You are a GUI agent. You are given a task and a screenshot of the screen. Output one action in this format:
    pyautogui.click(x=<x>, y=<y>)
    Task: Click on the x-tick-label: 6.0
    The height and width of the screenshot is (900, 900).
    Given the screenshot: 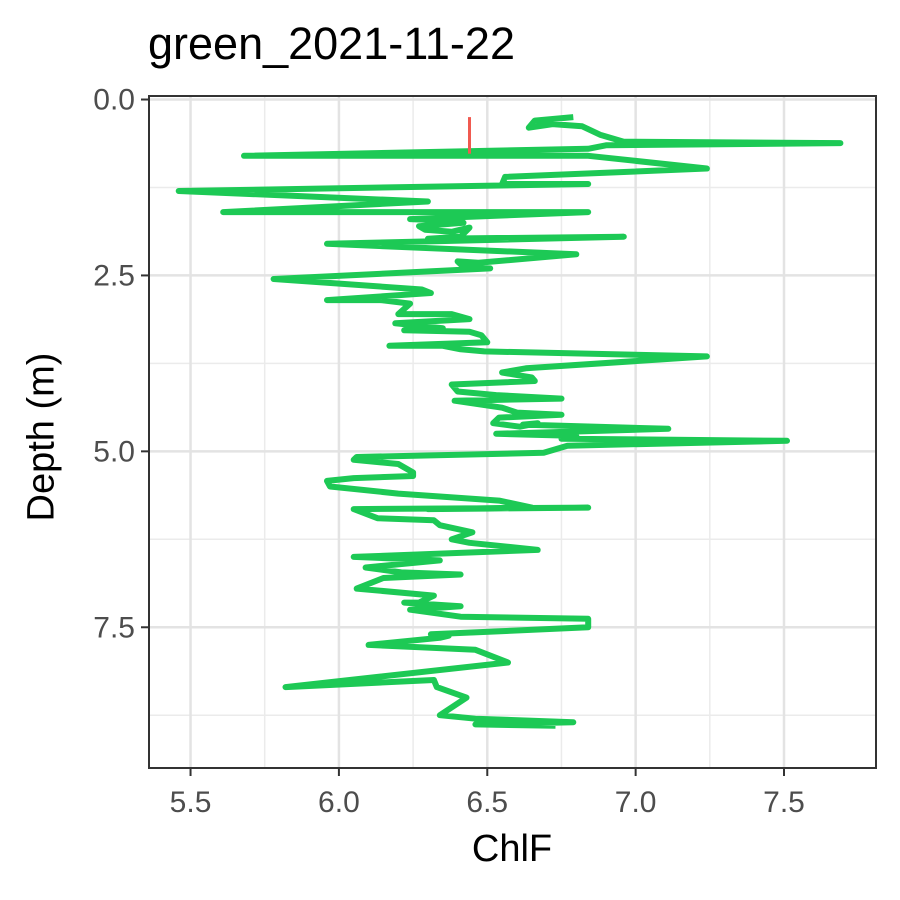 What is the action you would take?
    pyautogui.click(x=339, y=802)
    